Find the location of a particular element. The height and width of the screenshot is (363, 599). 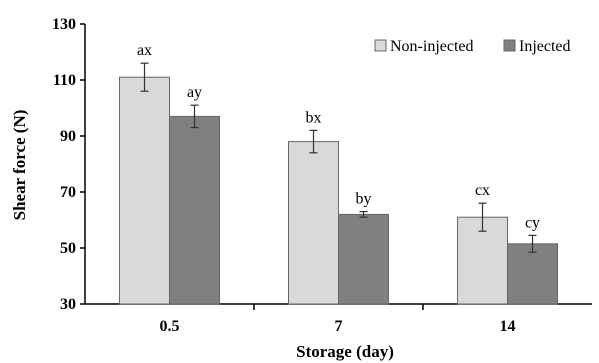

y-tick-label: 90 is located at coordinates (68, 136).